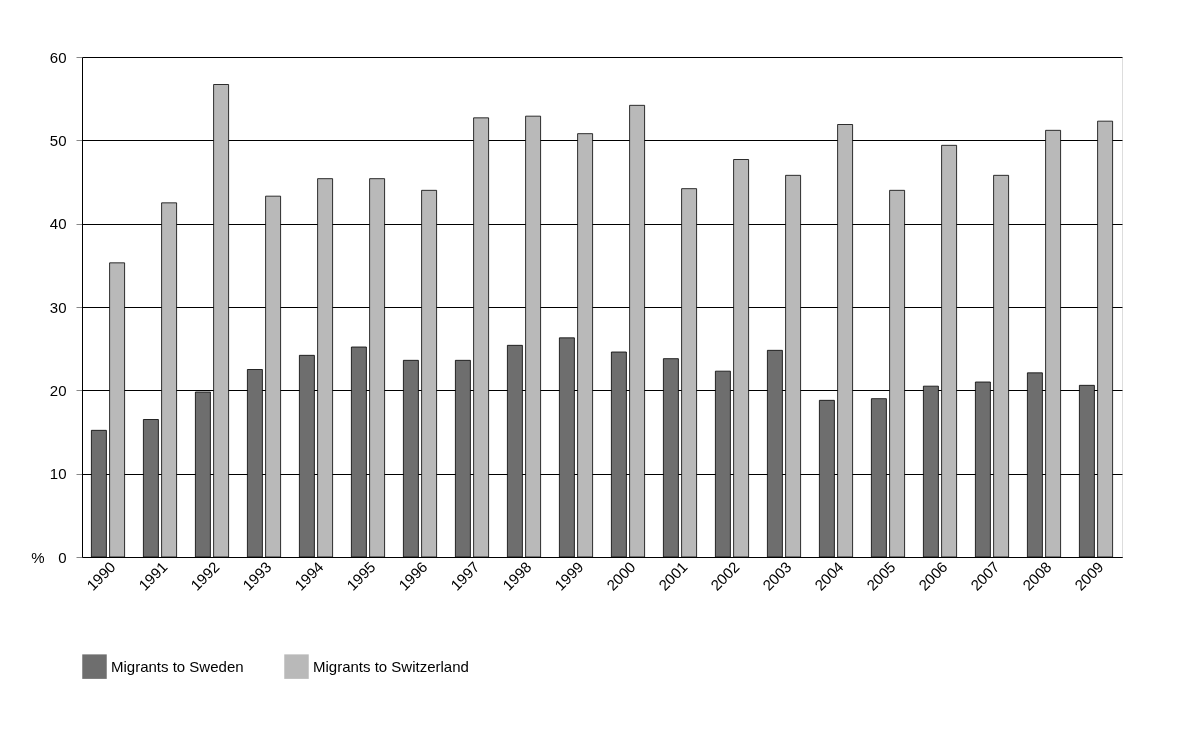  I want to click on y-tick-label: 40, so click(58, 224).